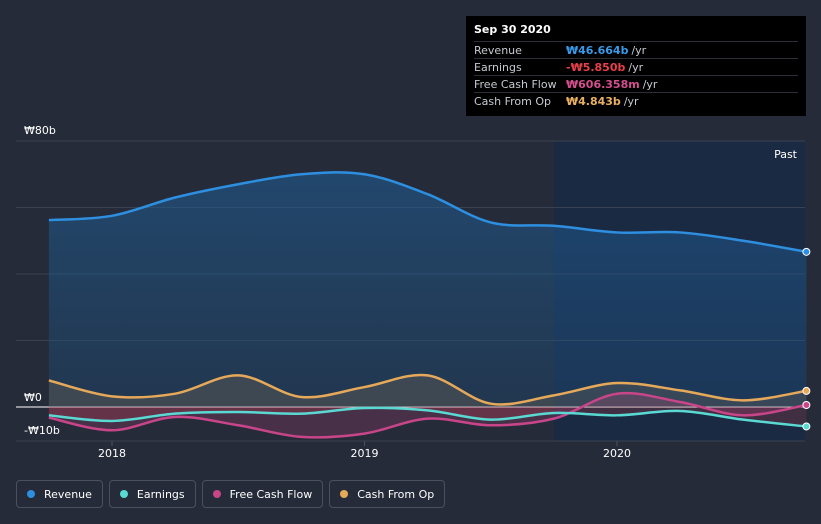 This screenshot has width=821, height=524. What do you see at coordinates (68, 494) in the screenshot?
I see `legend-label: Revenue` at bounding box center [68, 494].